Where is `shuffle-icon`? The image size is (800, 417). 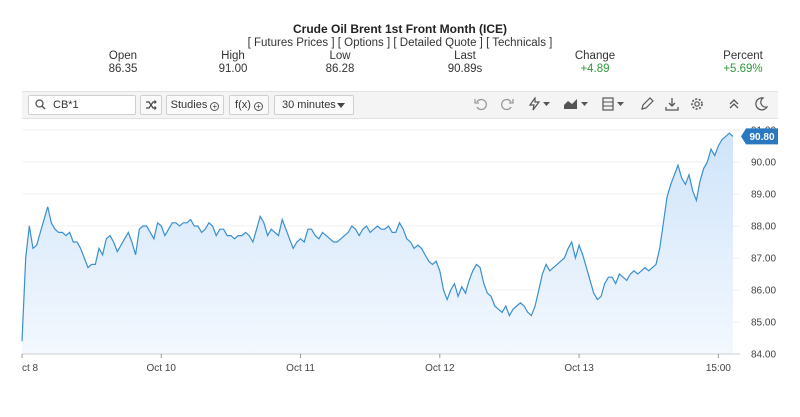 shuffle-icon is located at coordinates (151, 105).